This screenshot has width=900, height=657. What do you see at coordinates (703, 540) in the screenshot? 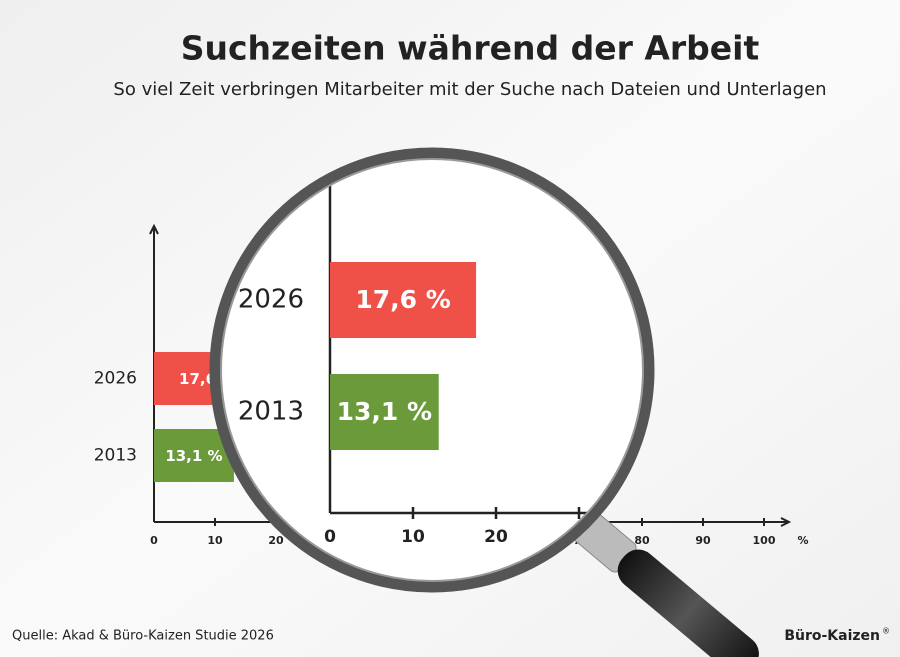
I see `x-tick-label: 90` at bounding box center [703, 540].